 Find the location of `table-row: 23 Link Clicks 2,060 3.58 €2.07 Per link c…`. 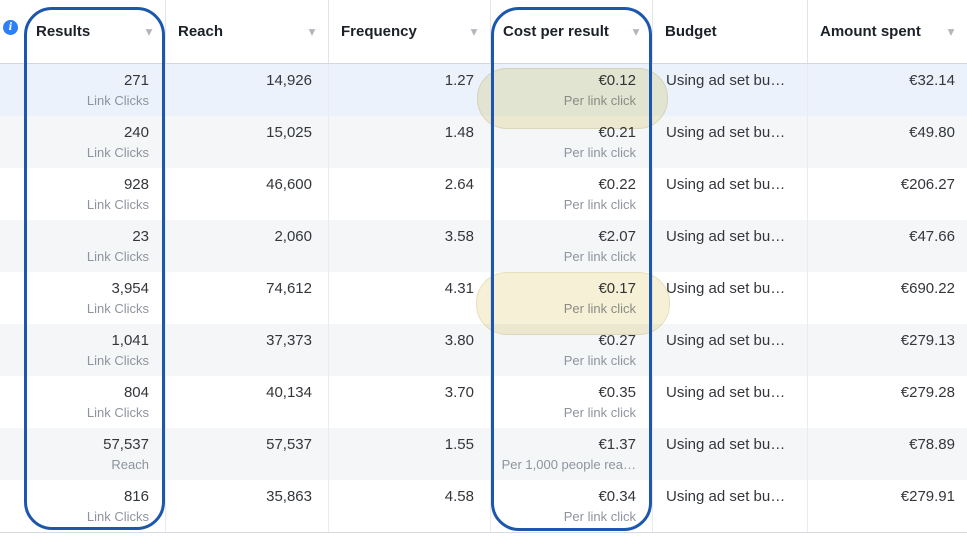

table-row: 23 Link Clicks 2,060 3.58 €2.07 Per link c… is located at coordinates (483, 246).